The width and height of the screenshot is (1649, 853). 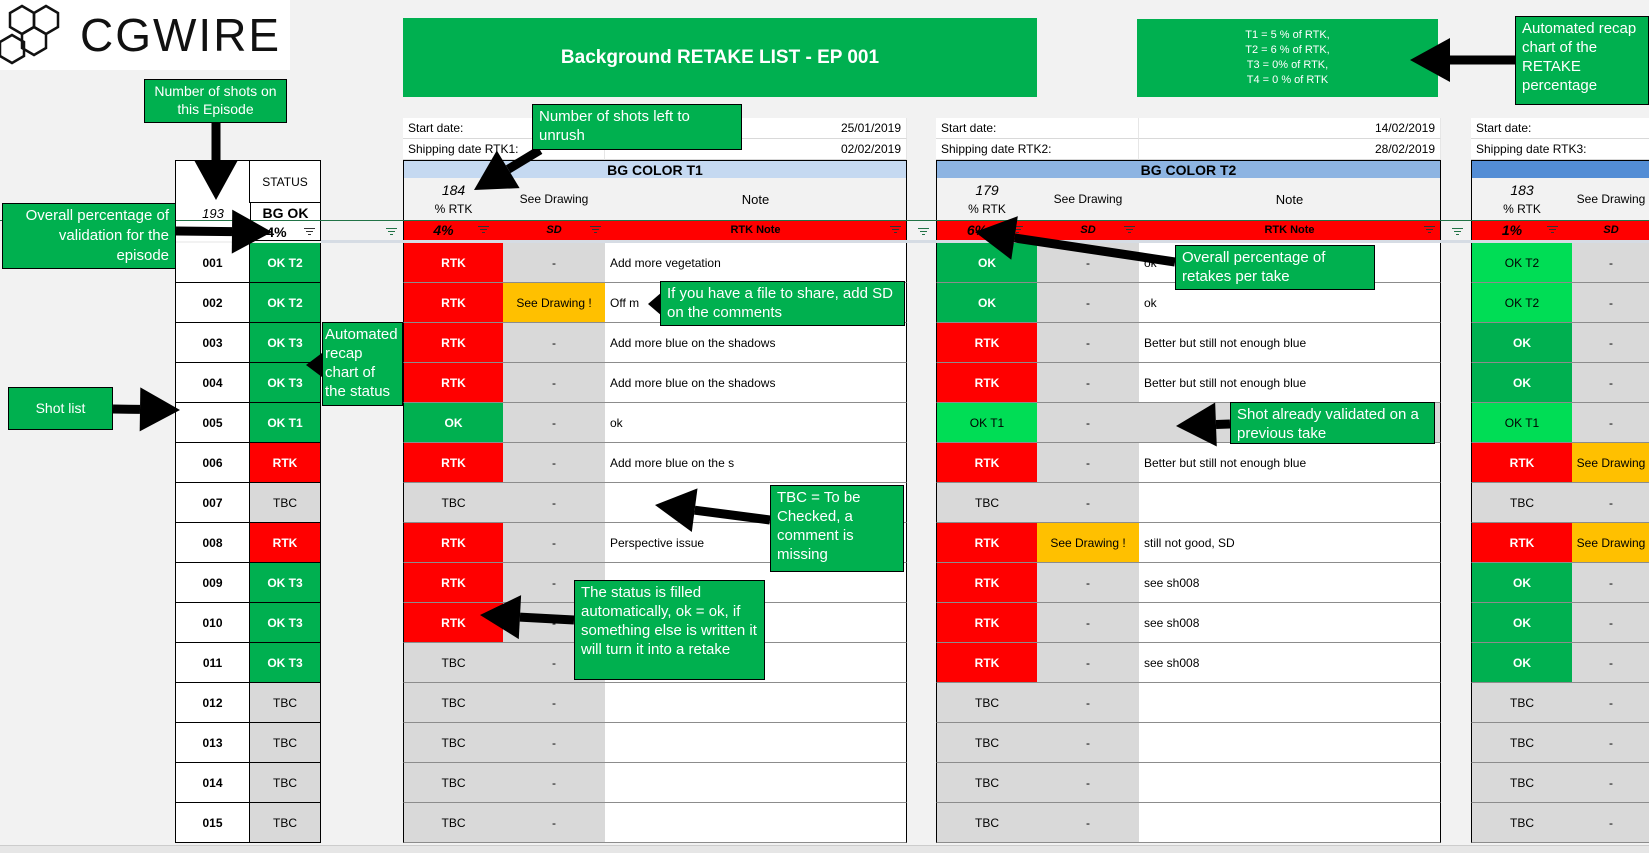 What do you see at coordinates (212, 423) in the screenshot?
I see `shot-number: 005` at bounding box center [212, 423].